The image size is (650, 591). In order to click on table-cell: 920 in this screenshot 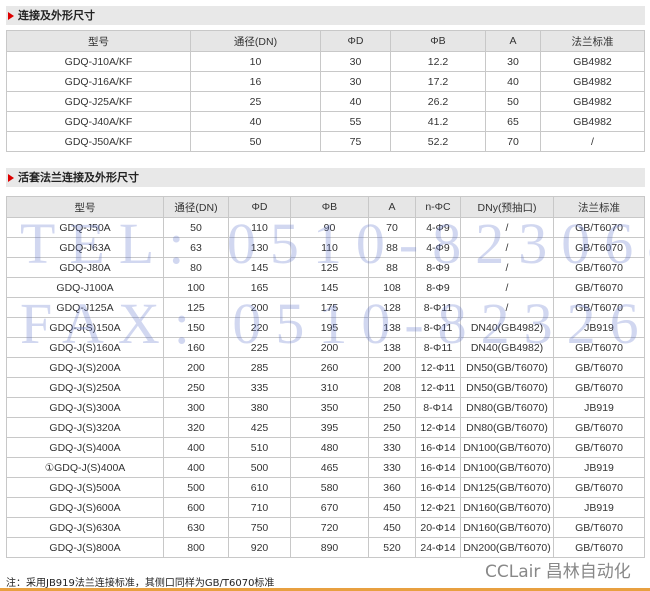, I will do `click(259, 547)`.